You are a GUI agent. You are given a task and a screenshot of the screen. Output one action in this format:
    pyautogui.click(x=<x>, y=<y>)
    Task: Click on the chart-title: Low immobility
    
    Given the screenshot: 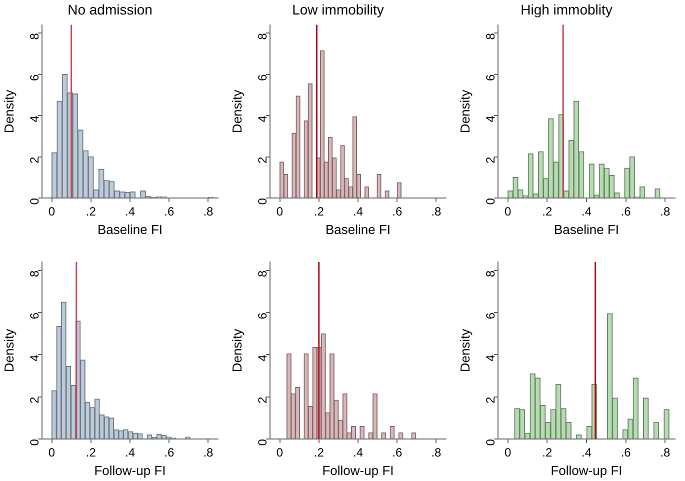 What is the action you would take?
    pyautogui.click(x=338, y=9)
    